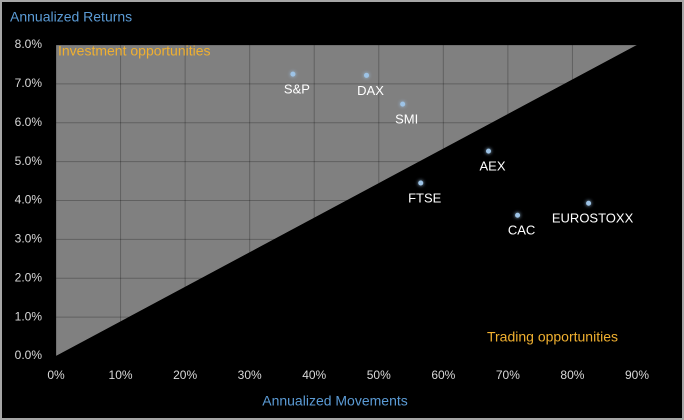 The width and height of the screenshot is (684, 420). Describe the element at coordinates (425, 197) in the screenshot. I see `point-label: FTSE` at that location.